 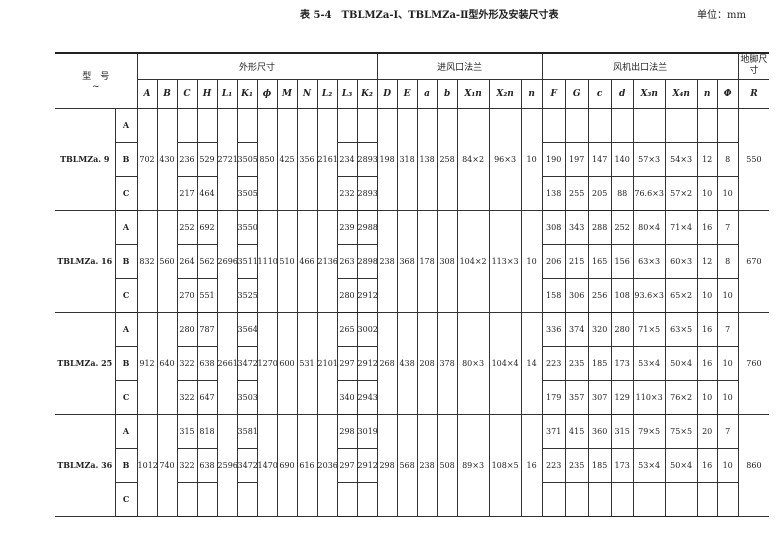 I want to click on cell-k2, so click(x=367, y=125).